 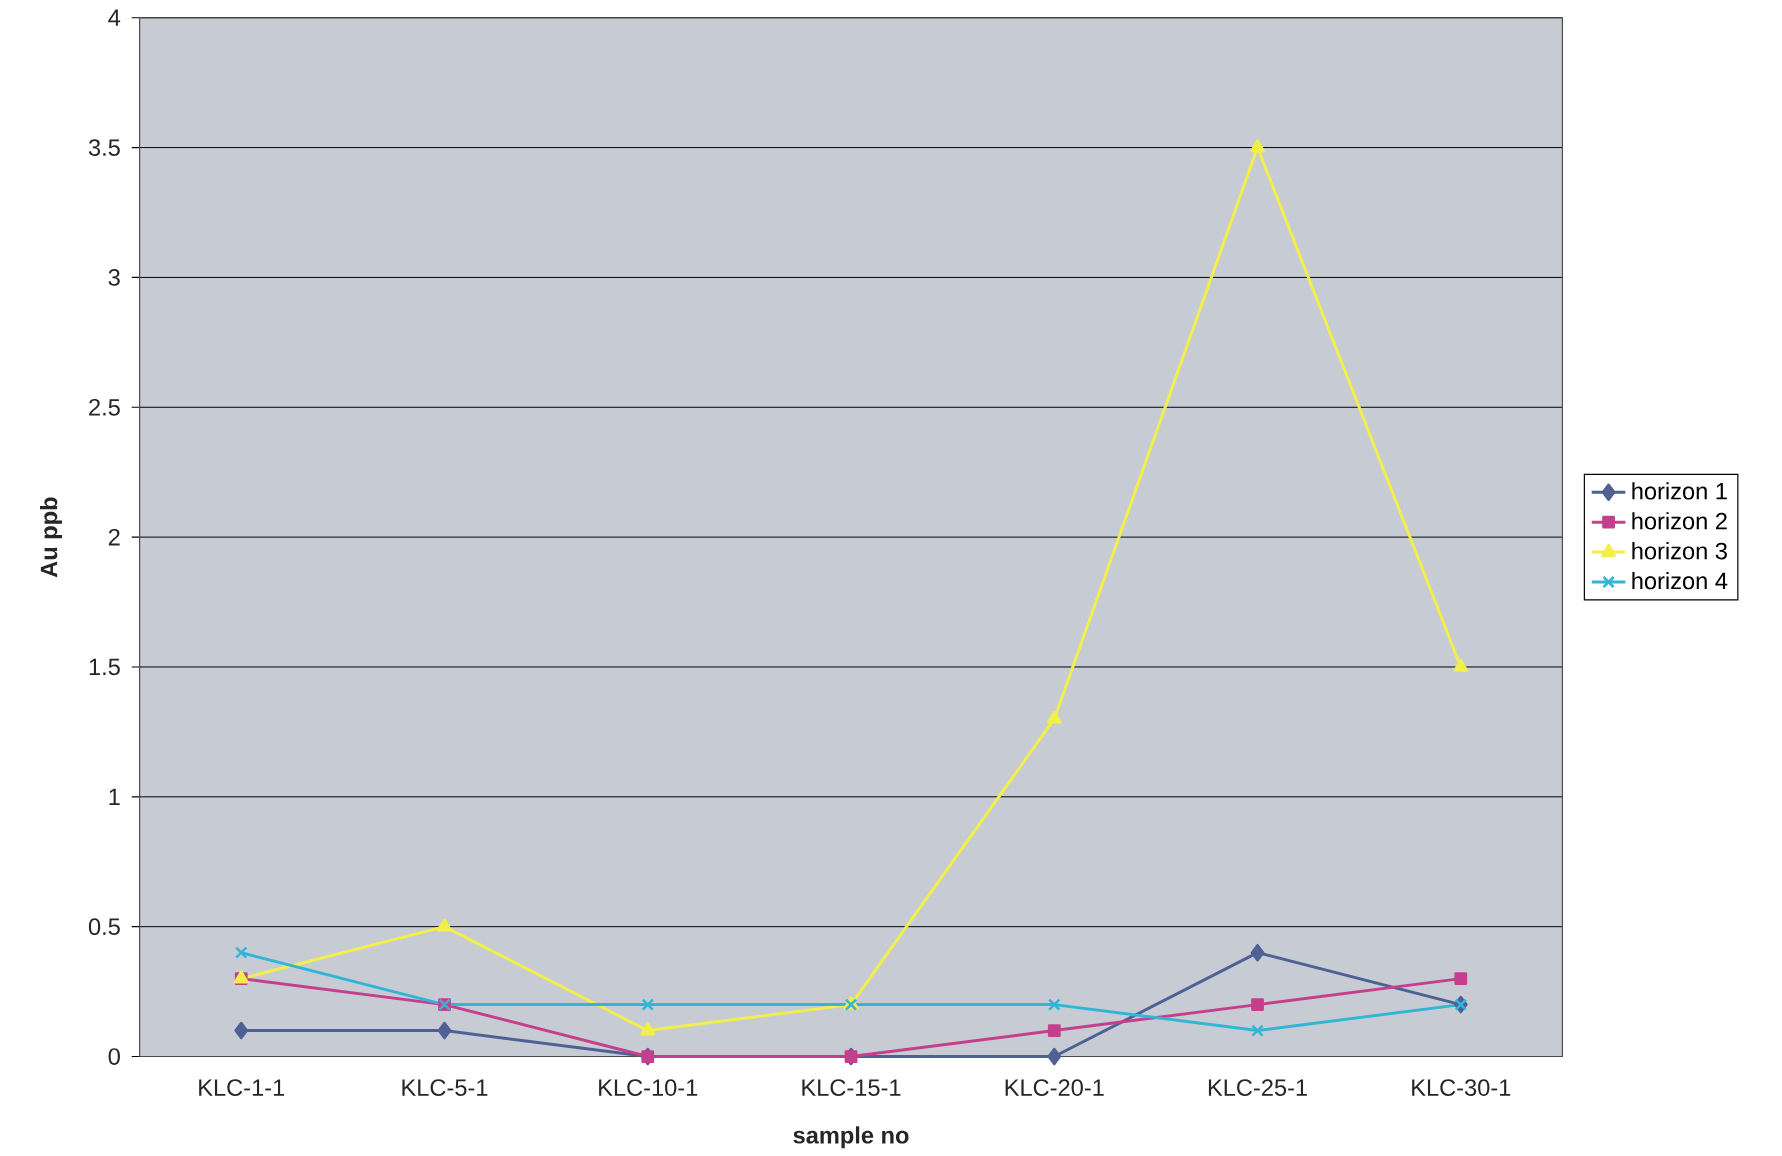 I want to click on x-tick-label: KLC-15-1, so click(x=851, y=1087).